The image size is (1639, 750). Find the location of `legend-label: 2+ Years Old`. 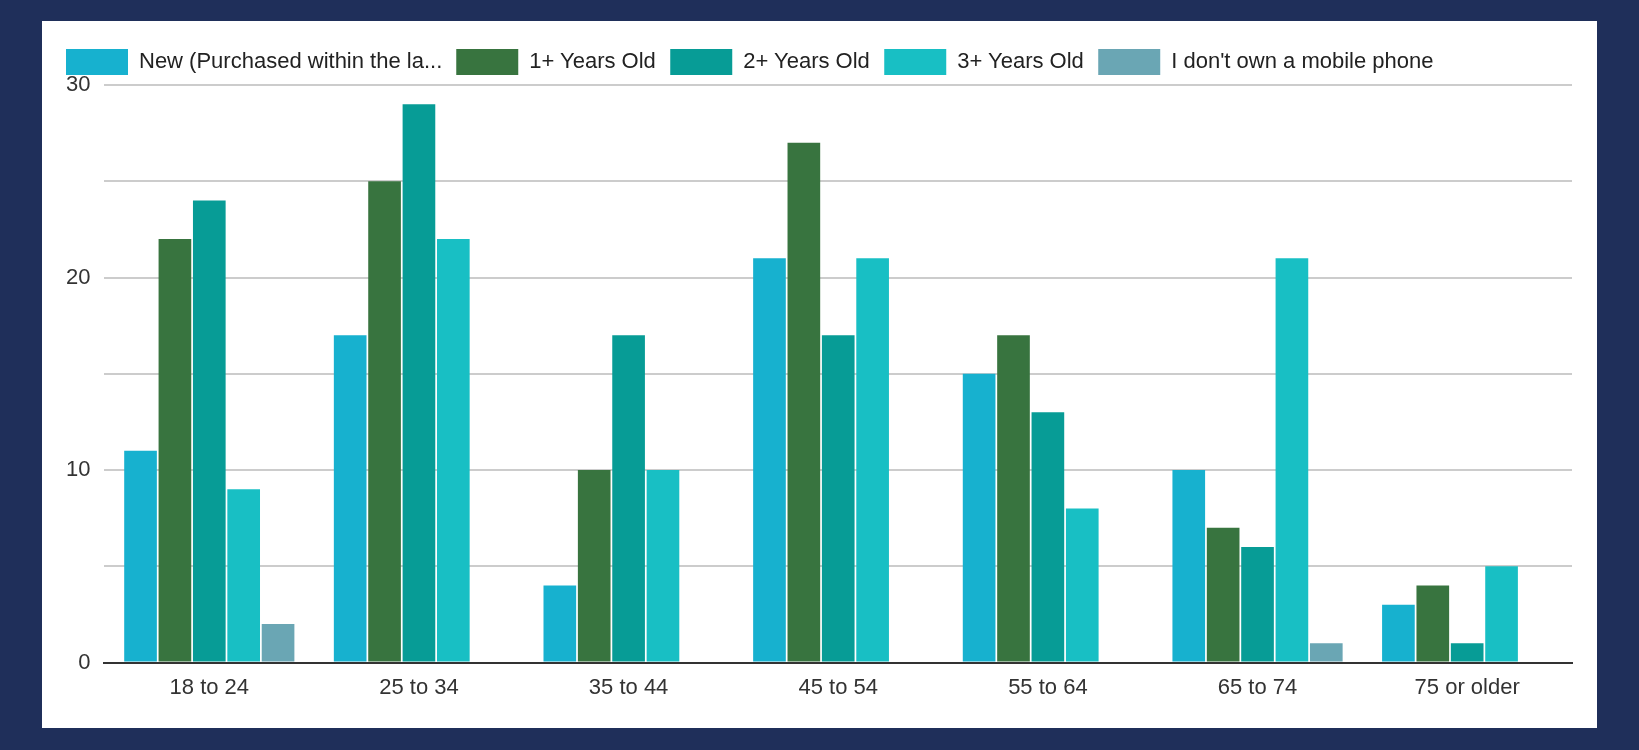

legend-label: 2+ Years Old is located at coordinates (806, 61).